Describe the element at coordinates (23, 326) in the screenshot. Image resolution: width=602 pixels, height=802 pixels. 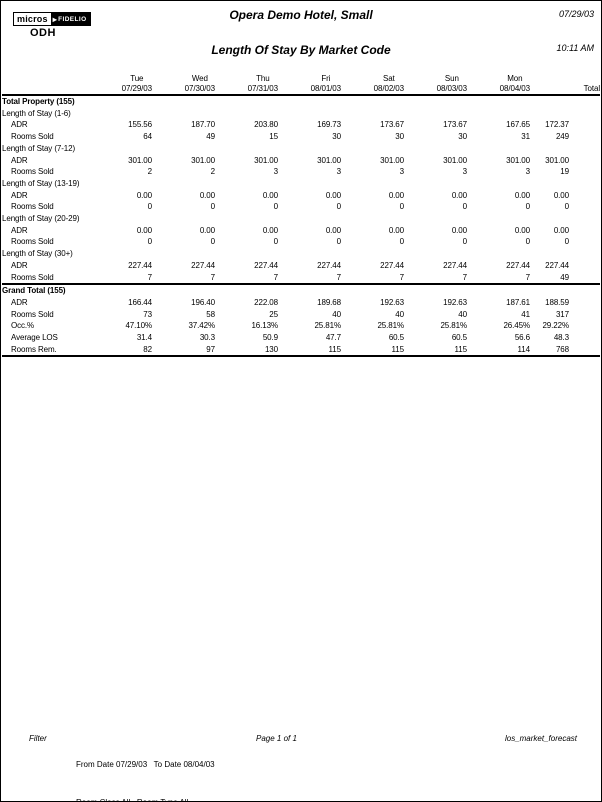
I see `row-label: Occ.%` at that location.